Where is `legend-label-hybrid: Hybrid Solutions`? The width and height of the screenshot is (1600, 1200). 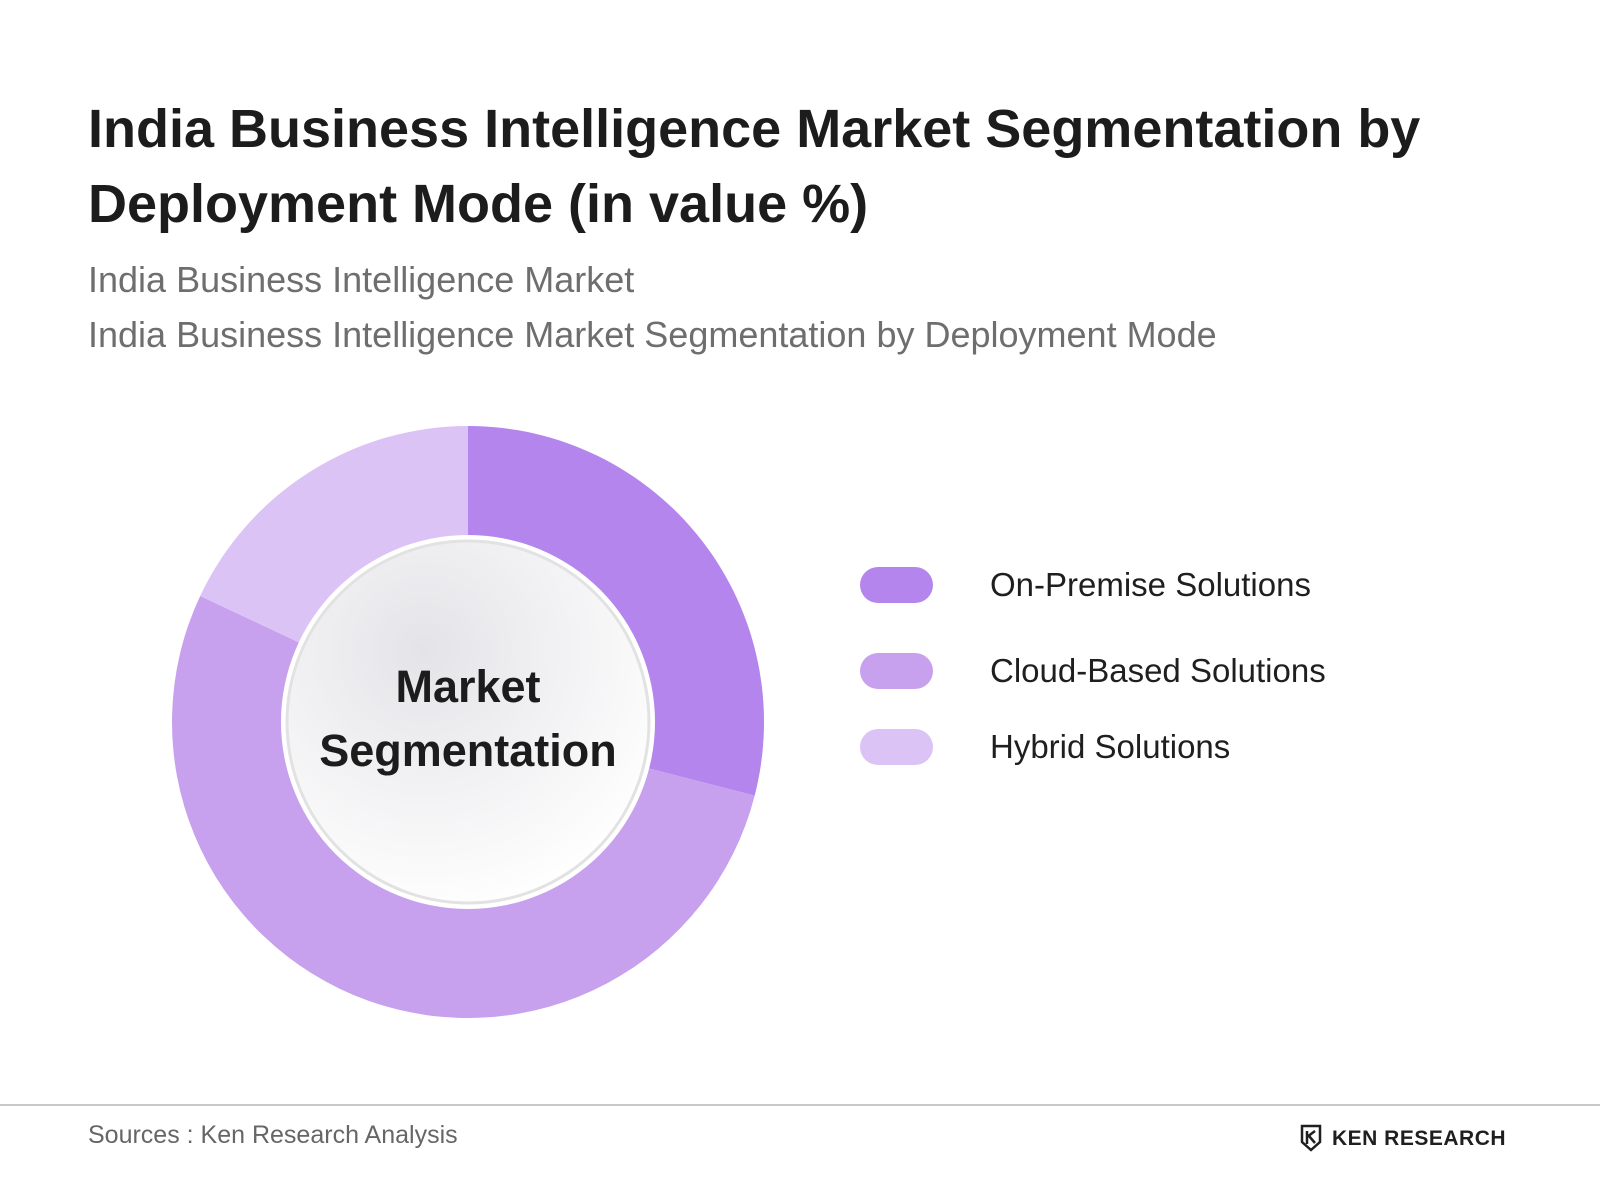 legend-label-hybrid: Hybrid Solutions is located at coordinates (1110, 746).